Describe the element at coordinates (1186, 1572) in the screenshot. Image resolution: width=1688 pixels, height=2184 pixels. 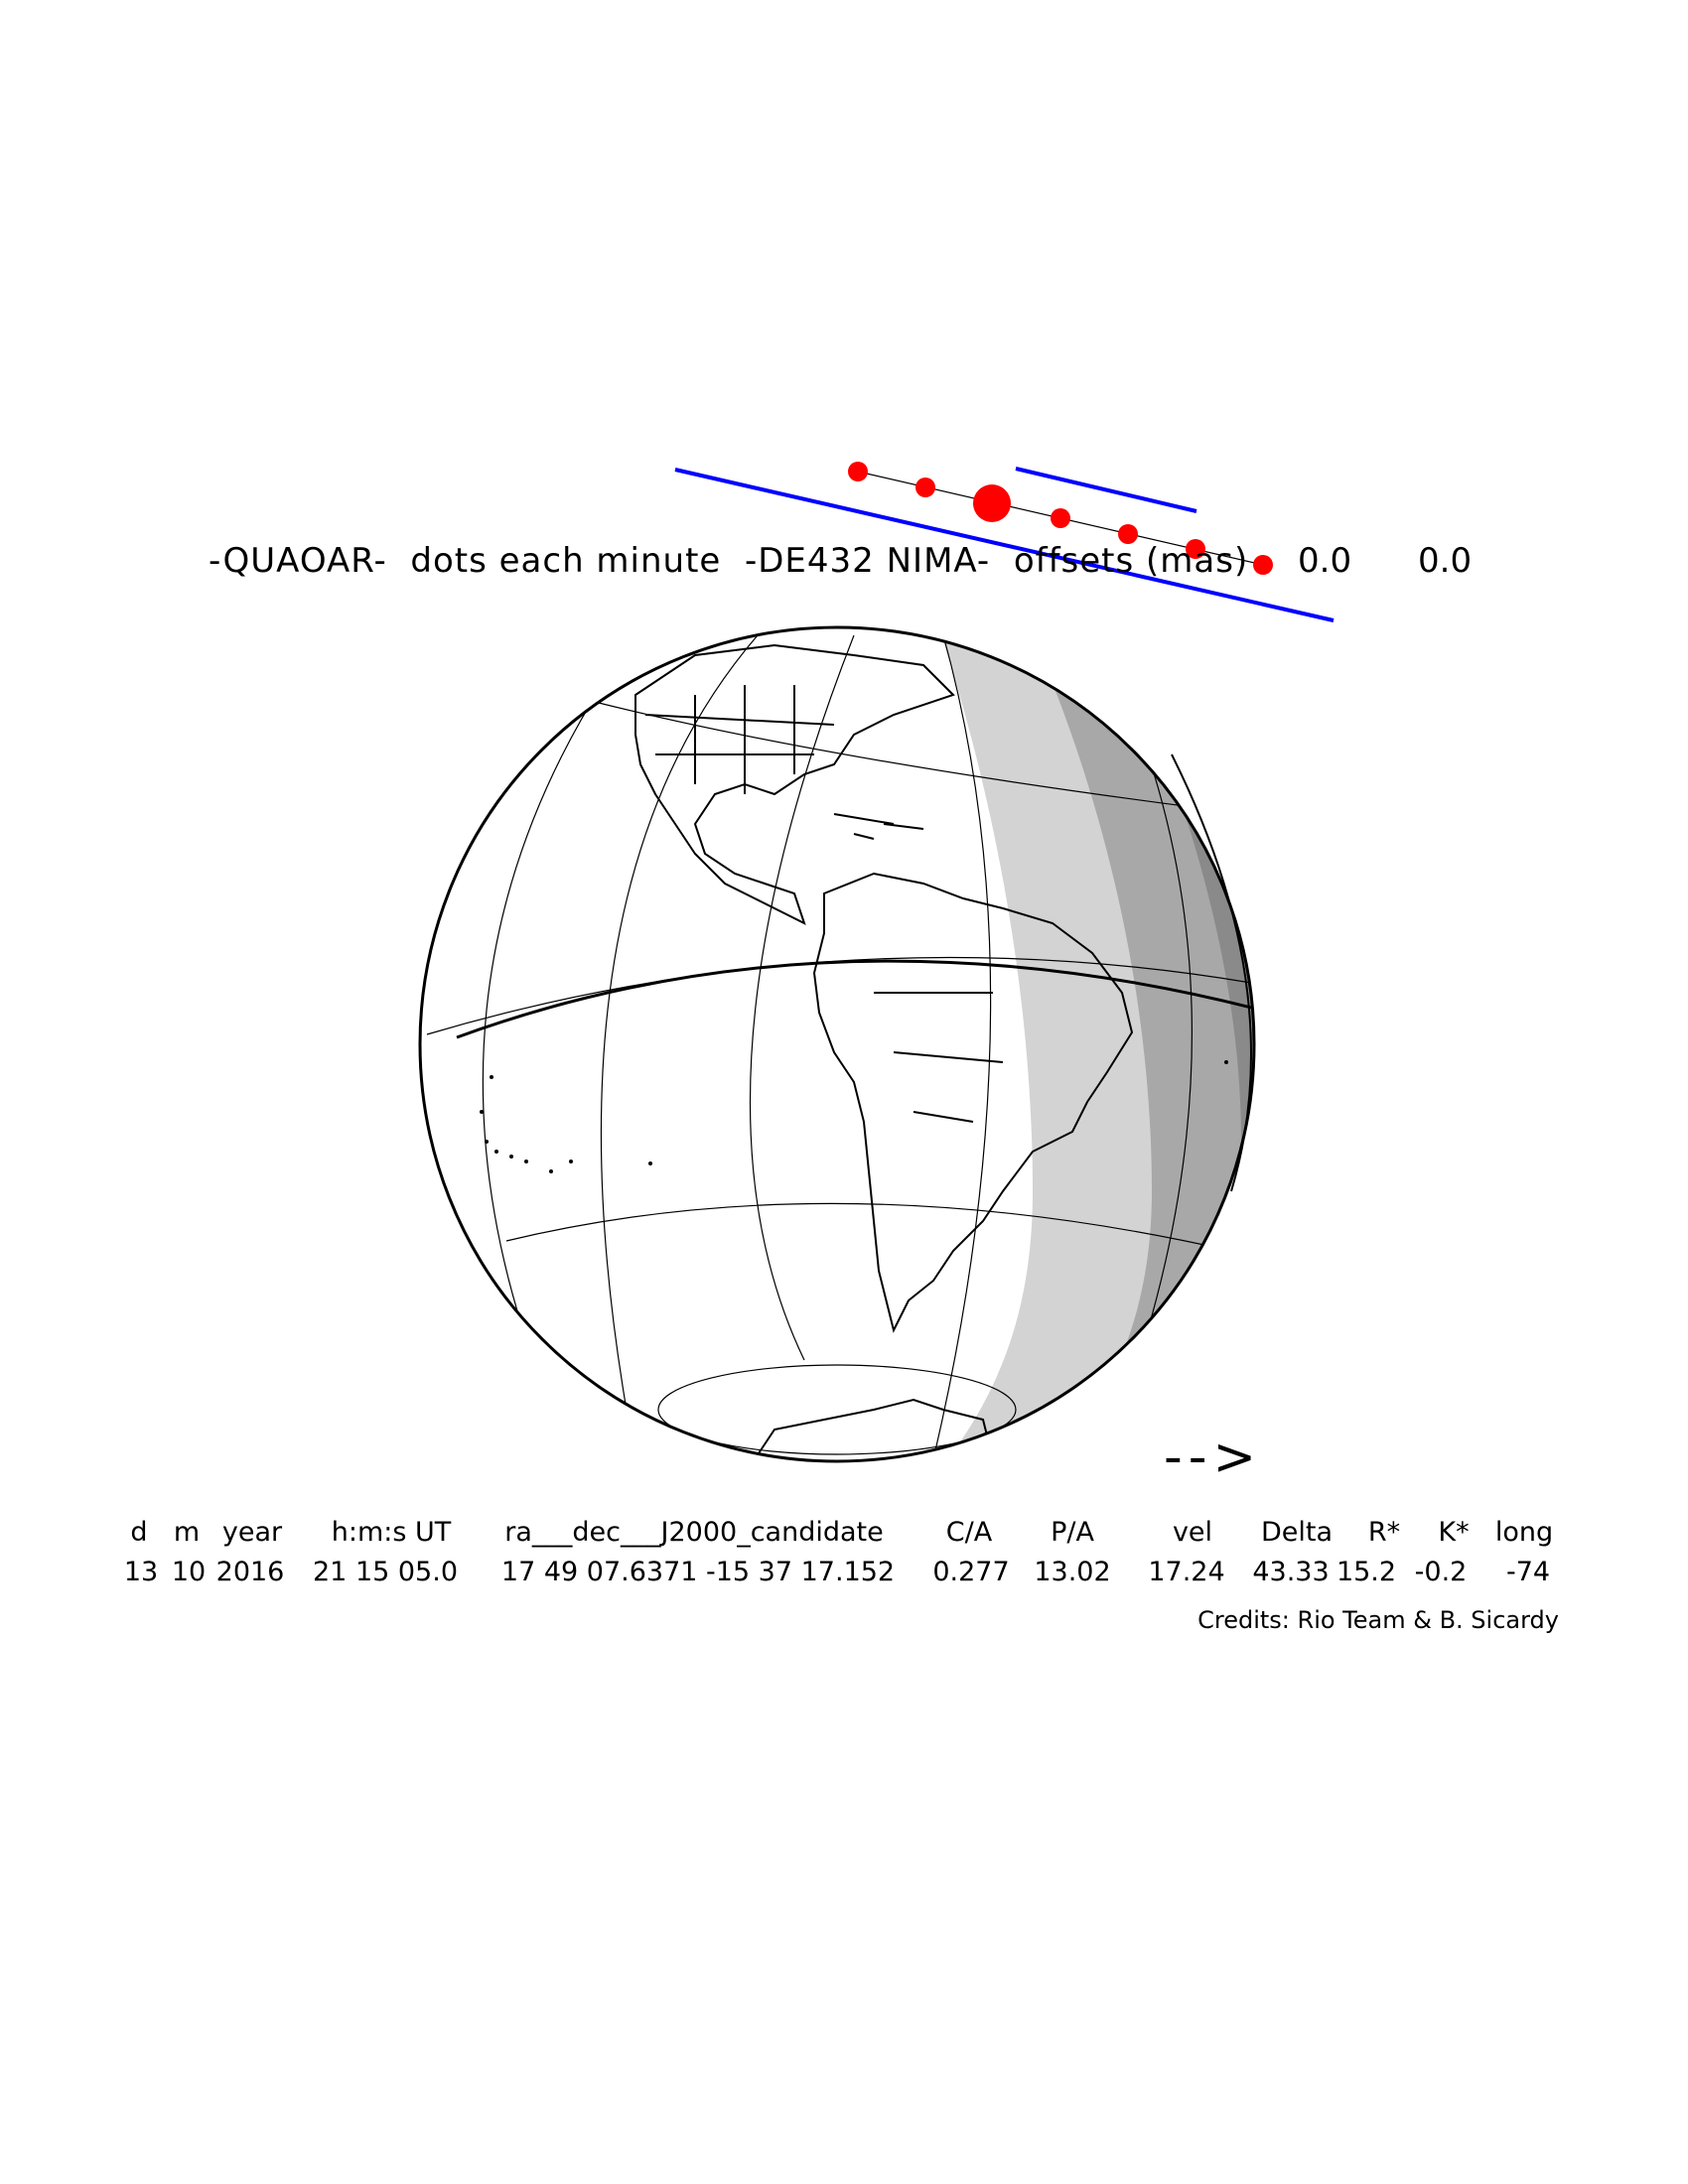
I see `value-vel: 17.24` at that location.